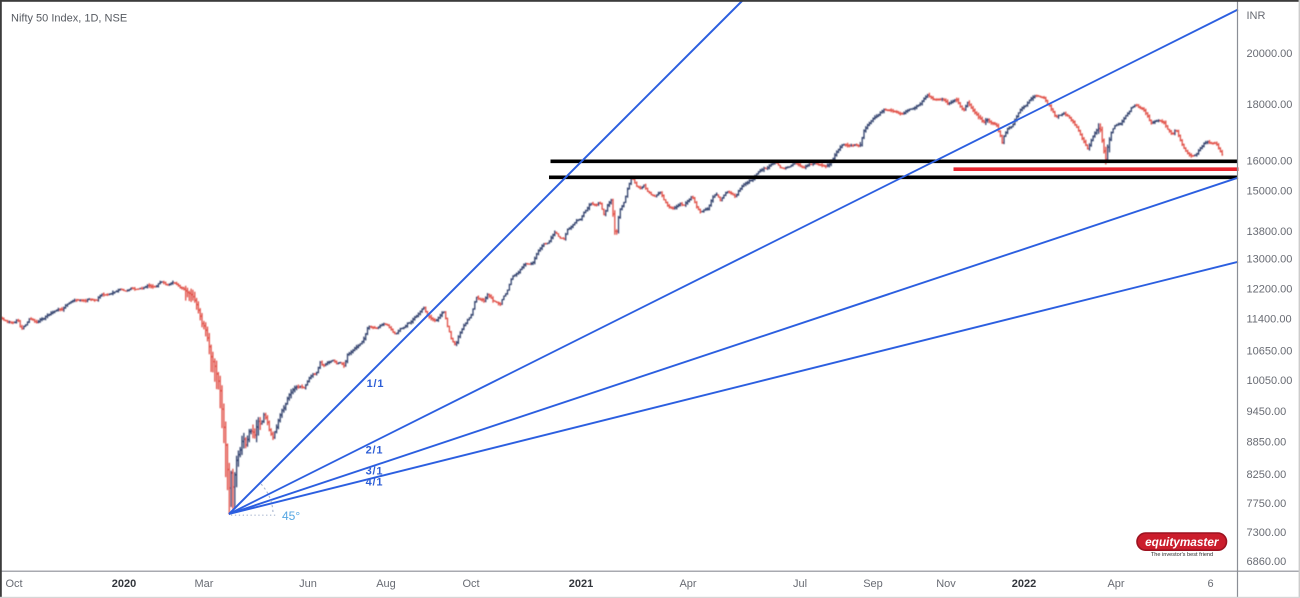 The width and height of the screenshot is (1300, 598). I want to click on svg-text: Nov, so click(946, 584).